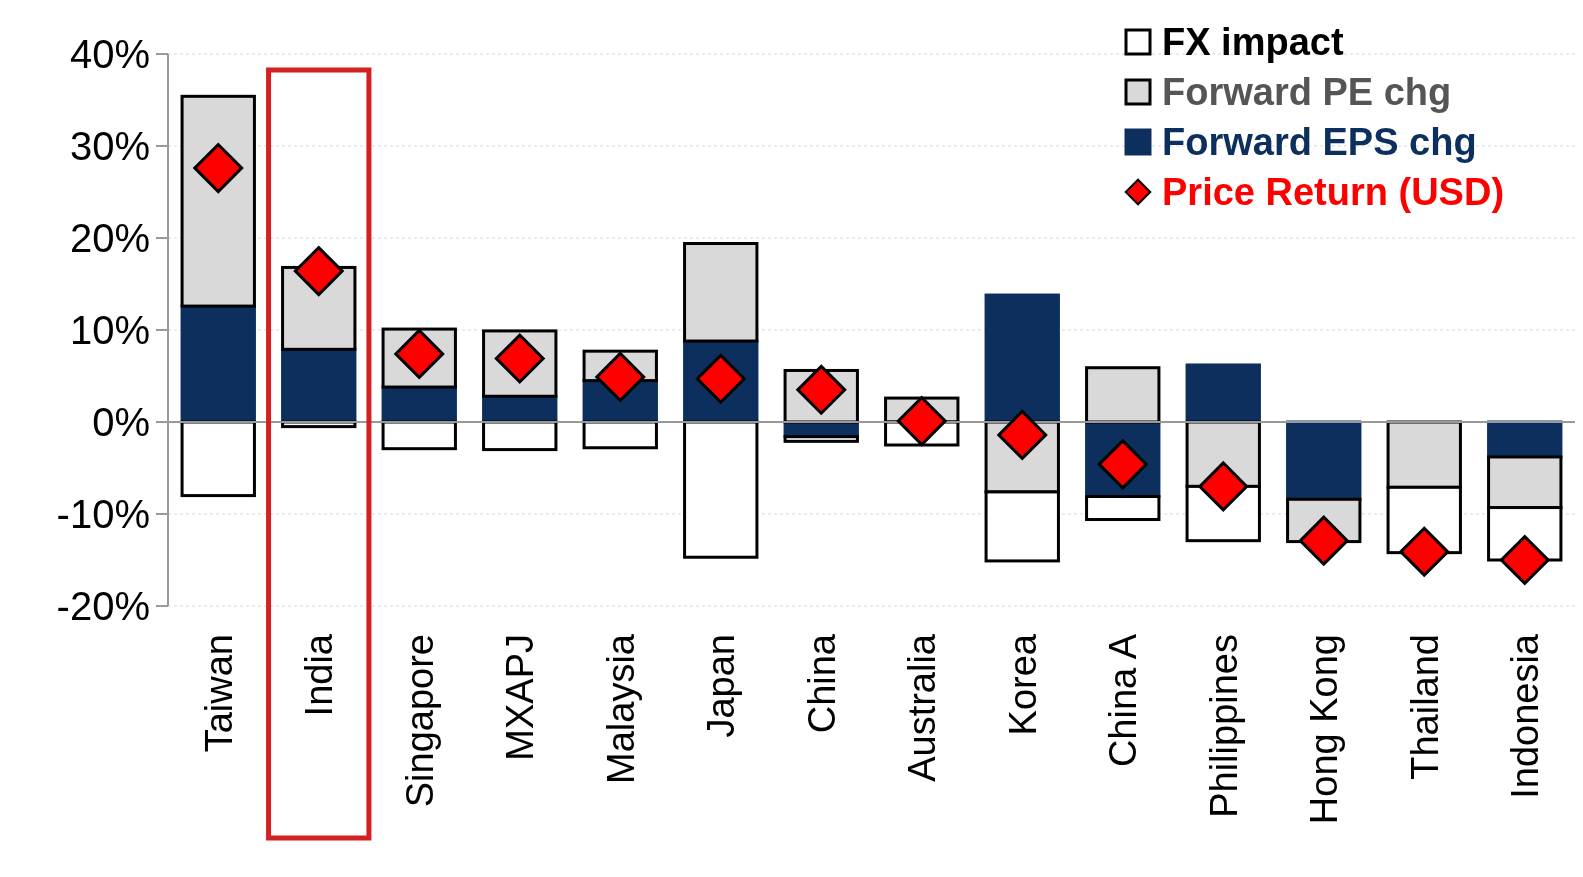 The width and height of the screenshot is (1583, 877). I want to click on x-tick-label: Malaysia, so click(620, 708).